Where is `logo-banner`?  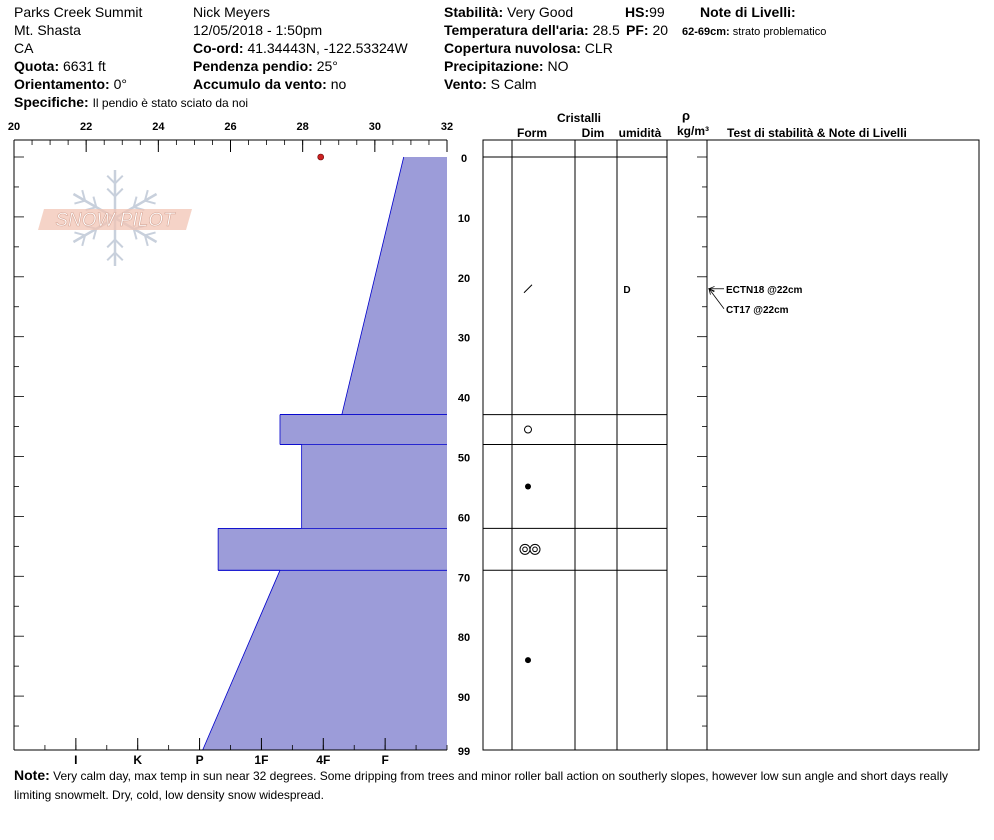 logo-banner is located at coordinates (115, 219).